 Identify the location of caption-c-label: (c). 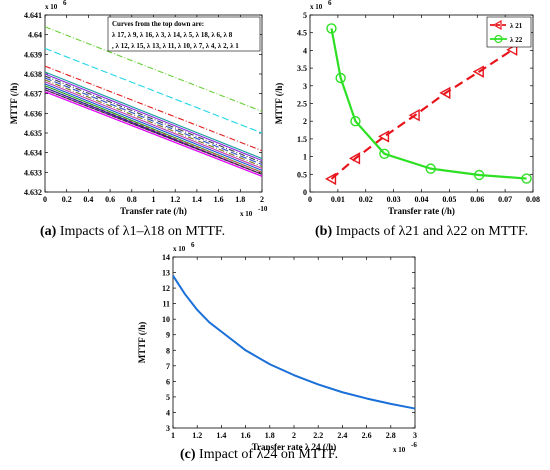
(188, 454).